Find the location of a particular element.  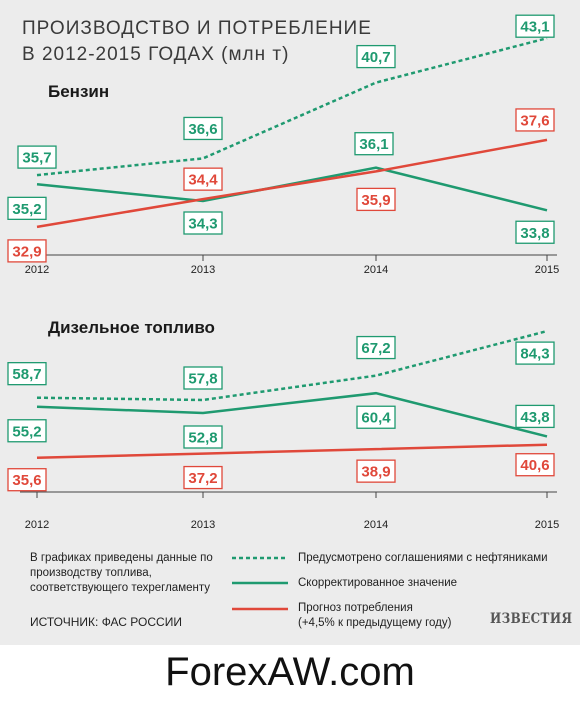

legend-label-corrected: Скорректированное значение is located at coordinates (378, 583).